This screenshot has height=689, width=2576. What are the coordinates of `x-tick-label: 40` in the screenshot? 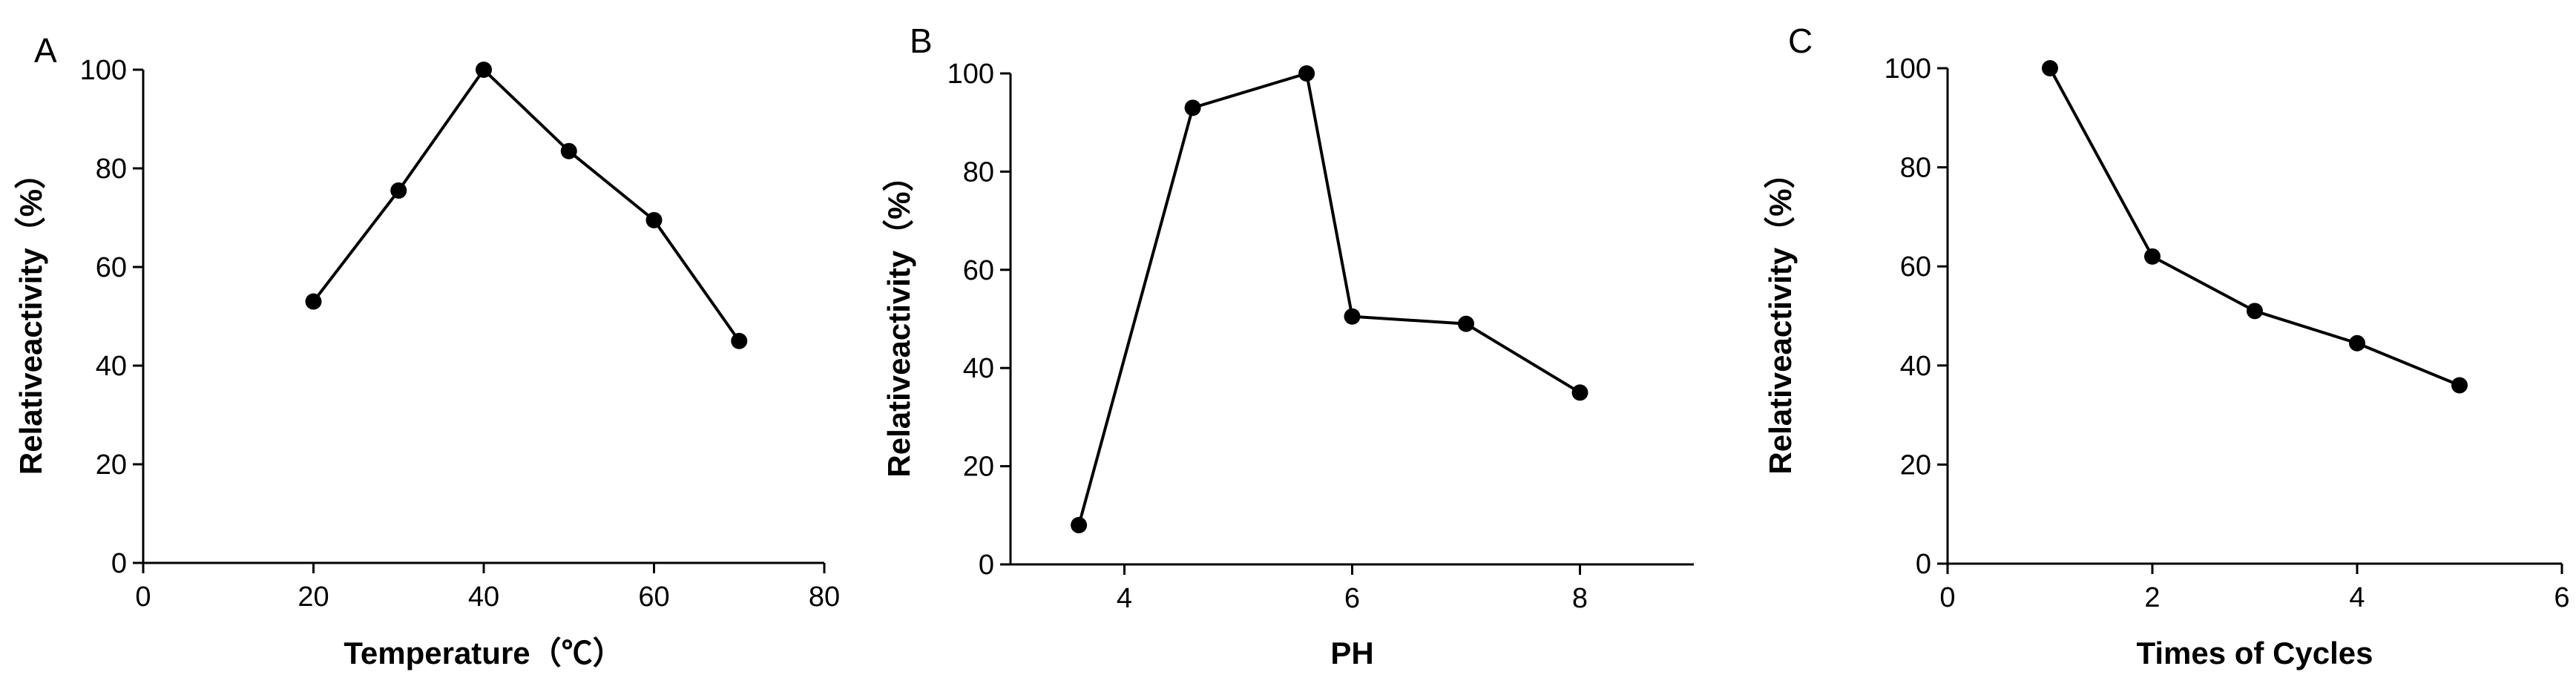 It's located at (483, 597).